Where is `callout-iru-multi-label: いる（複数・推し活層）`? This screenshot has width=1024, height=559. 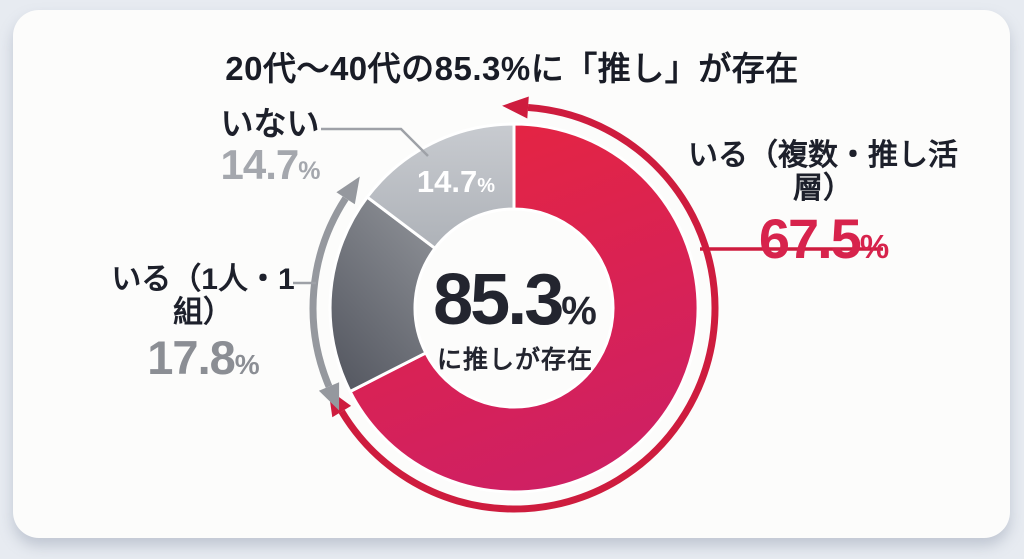 callout-iru-multi-label: いる（複数・推し活層） is located at coordinates (823, 172).